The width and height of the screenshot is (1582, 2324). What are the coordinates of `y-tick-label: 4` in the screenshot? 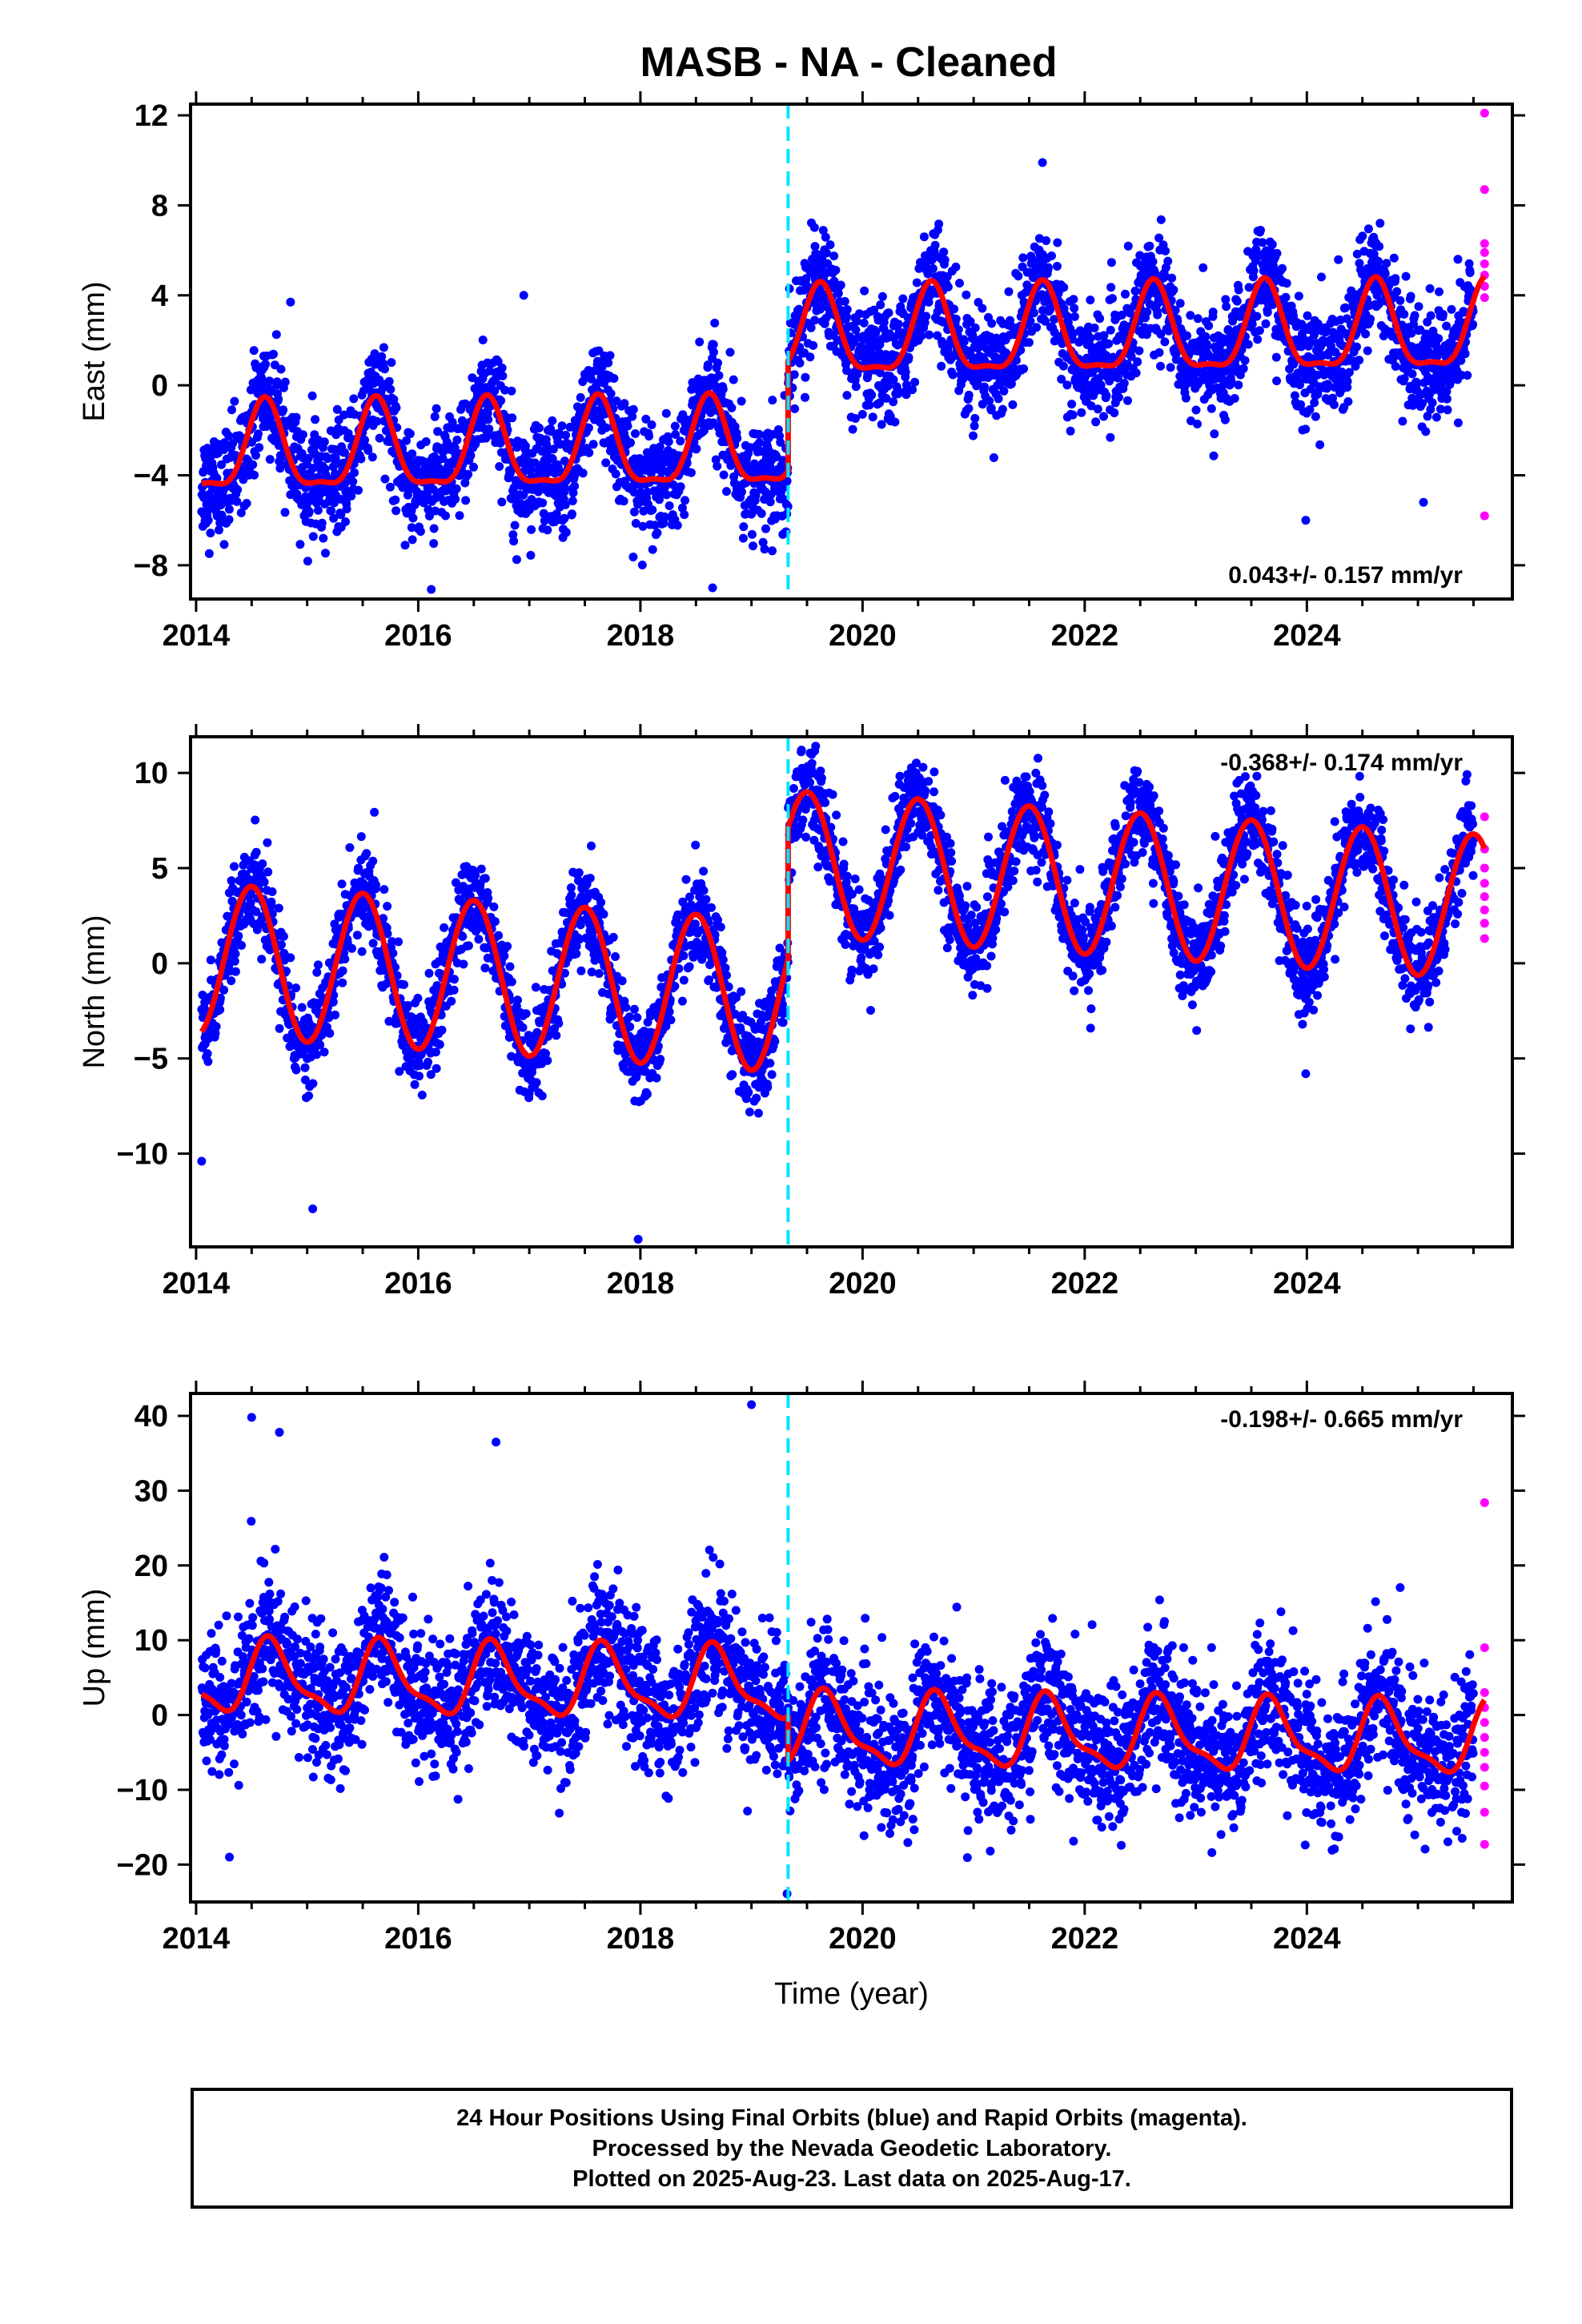 It's located at (159, 296).